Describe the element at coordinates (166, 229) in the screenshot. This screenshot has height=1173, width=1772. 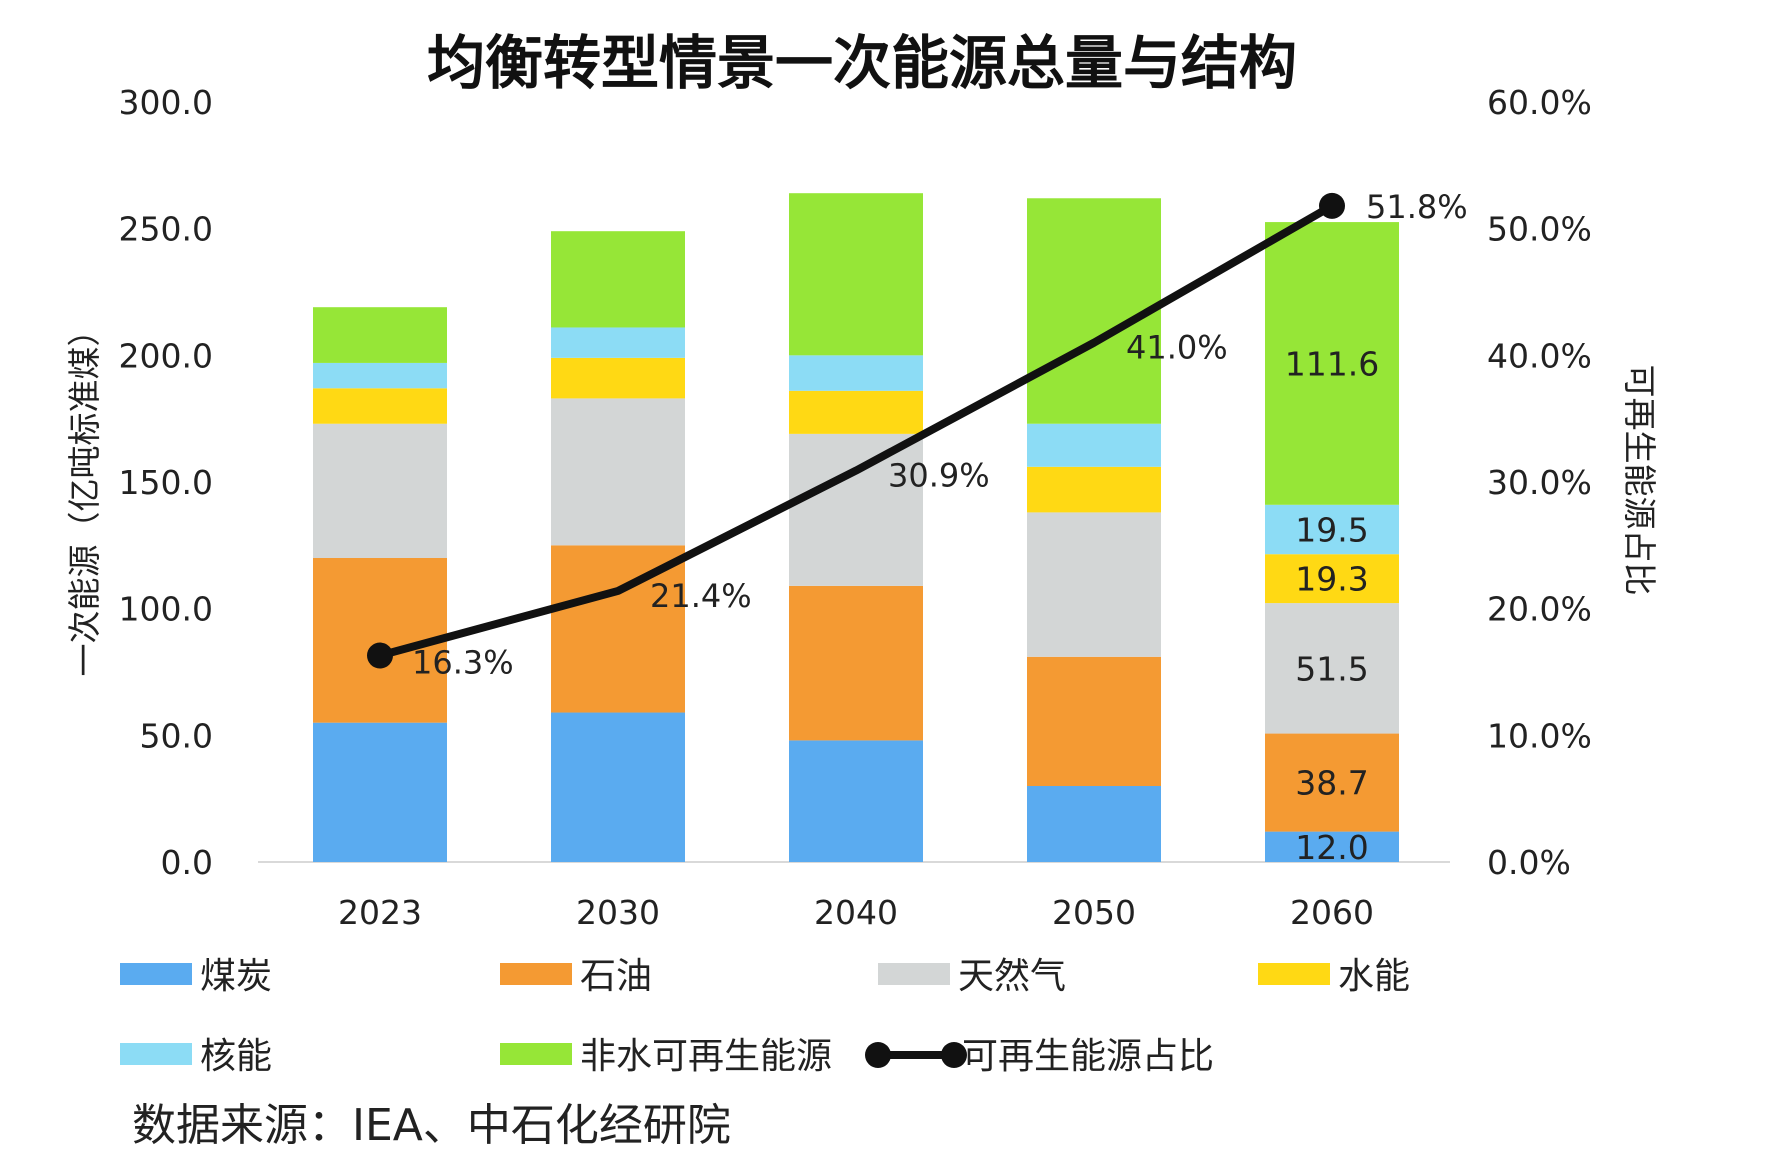
I see `y-tick-label: 250.0` at that location.